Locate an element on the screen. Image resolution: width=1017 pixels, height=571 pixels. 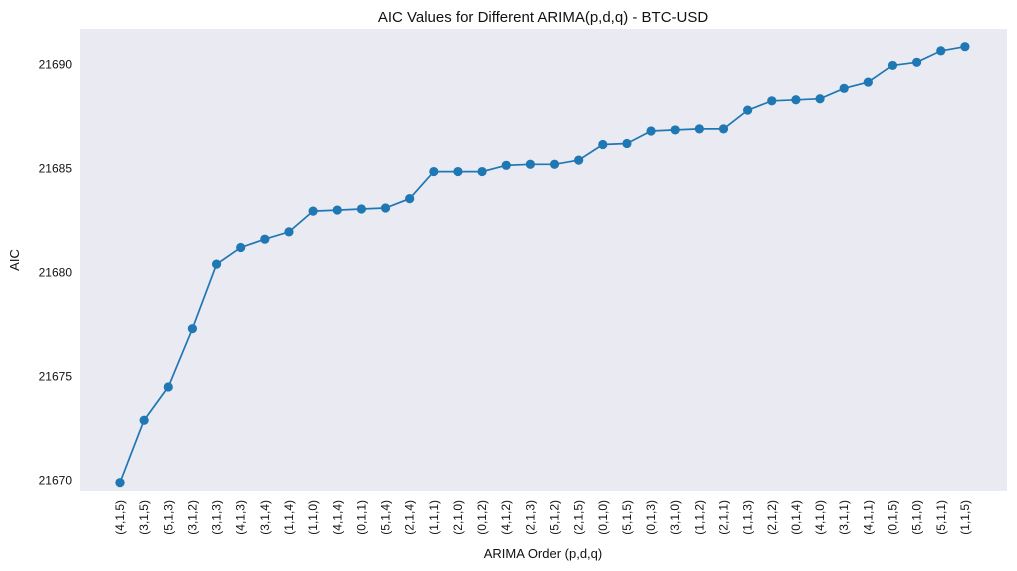
x-tick-label: (0,1,1) is located at coordinates (361, 517).